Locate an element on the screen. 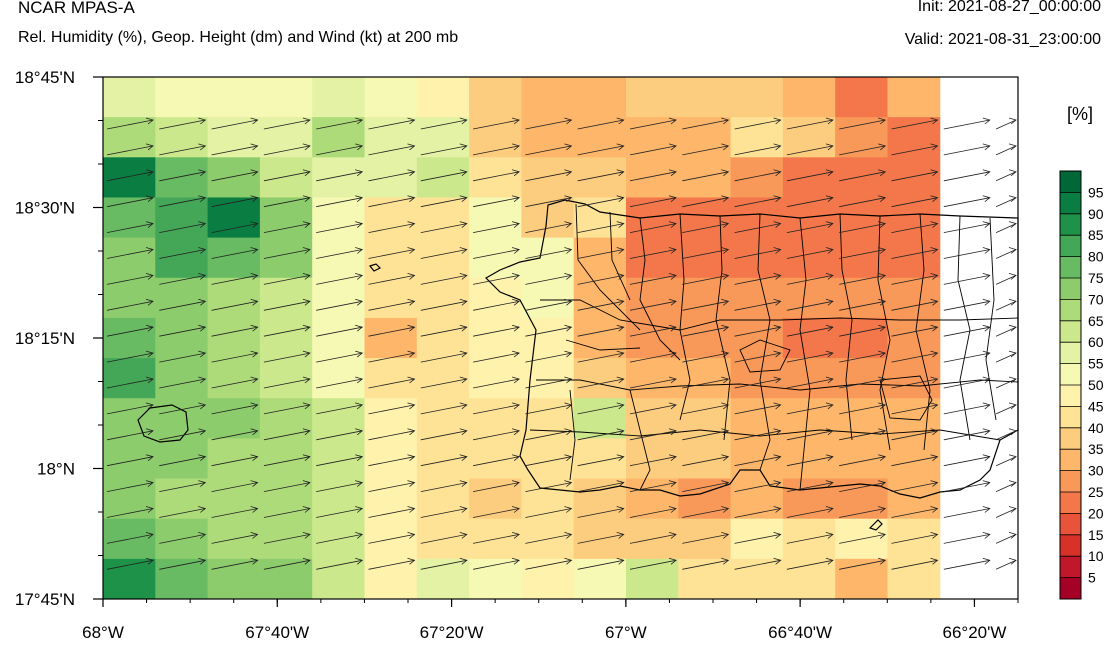 The height and width of the screenshot is (647, 1107). y-tick-label: 18°30'N is located at coordinates (45, 208).